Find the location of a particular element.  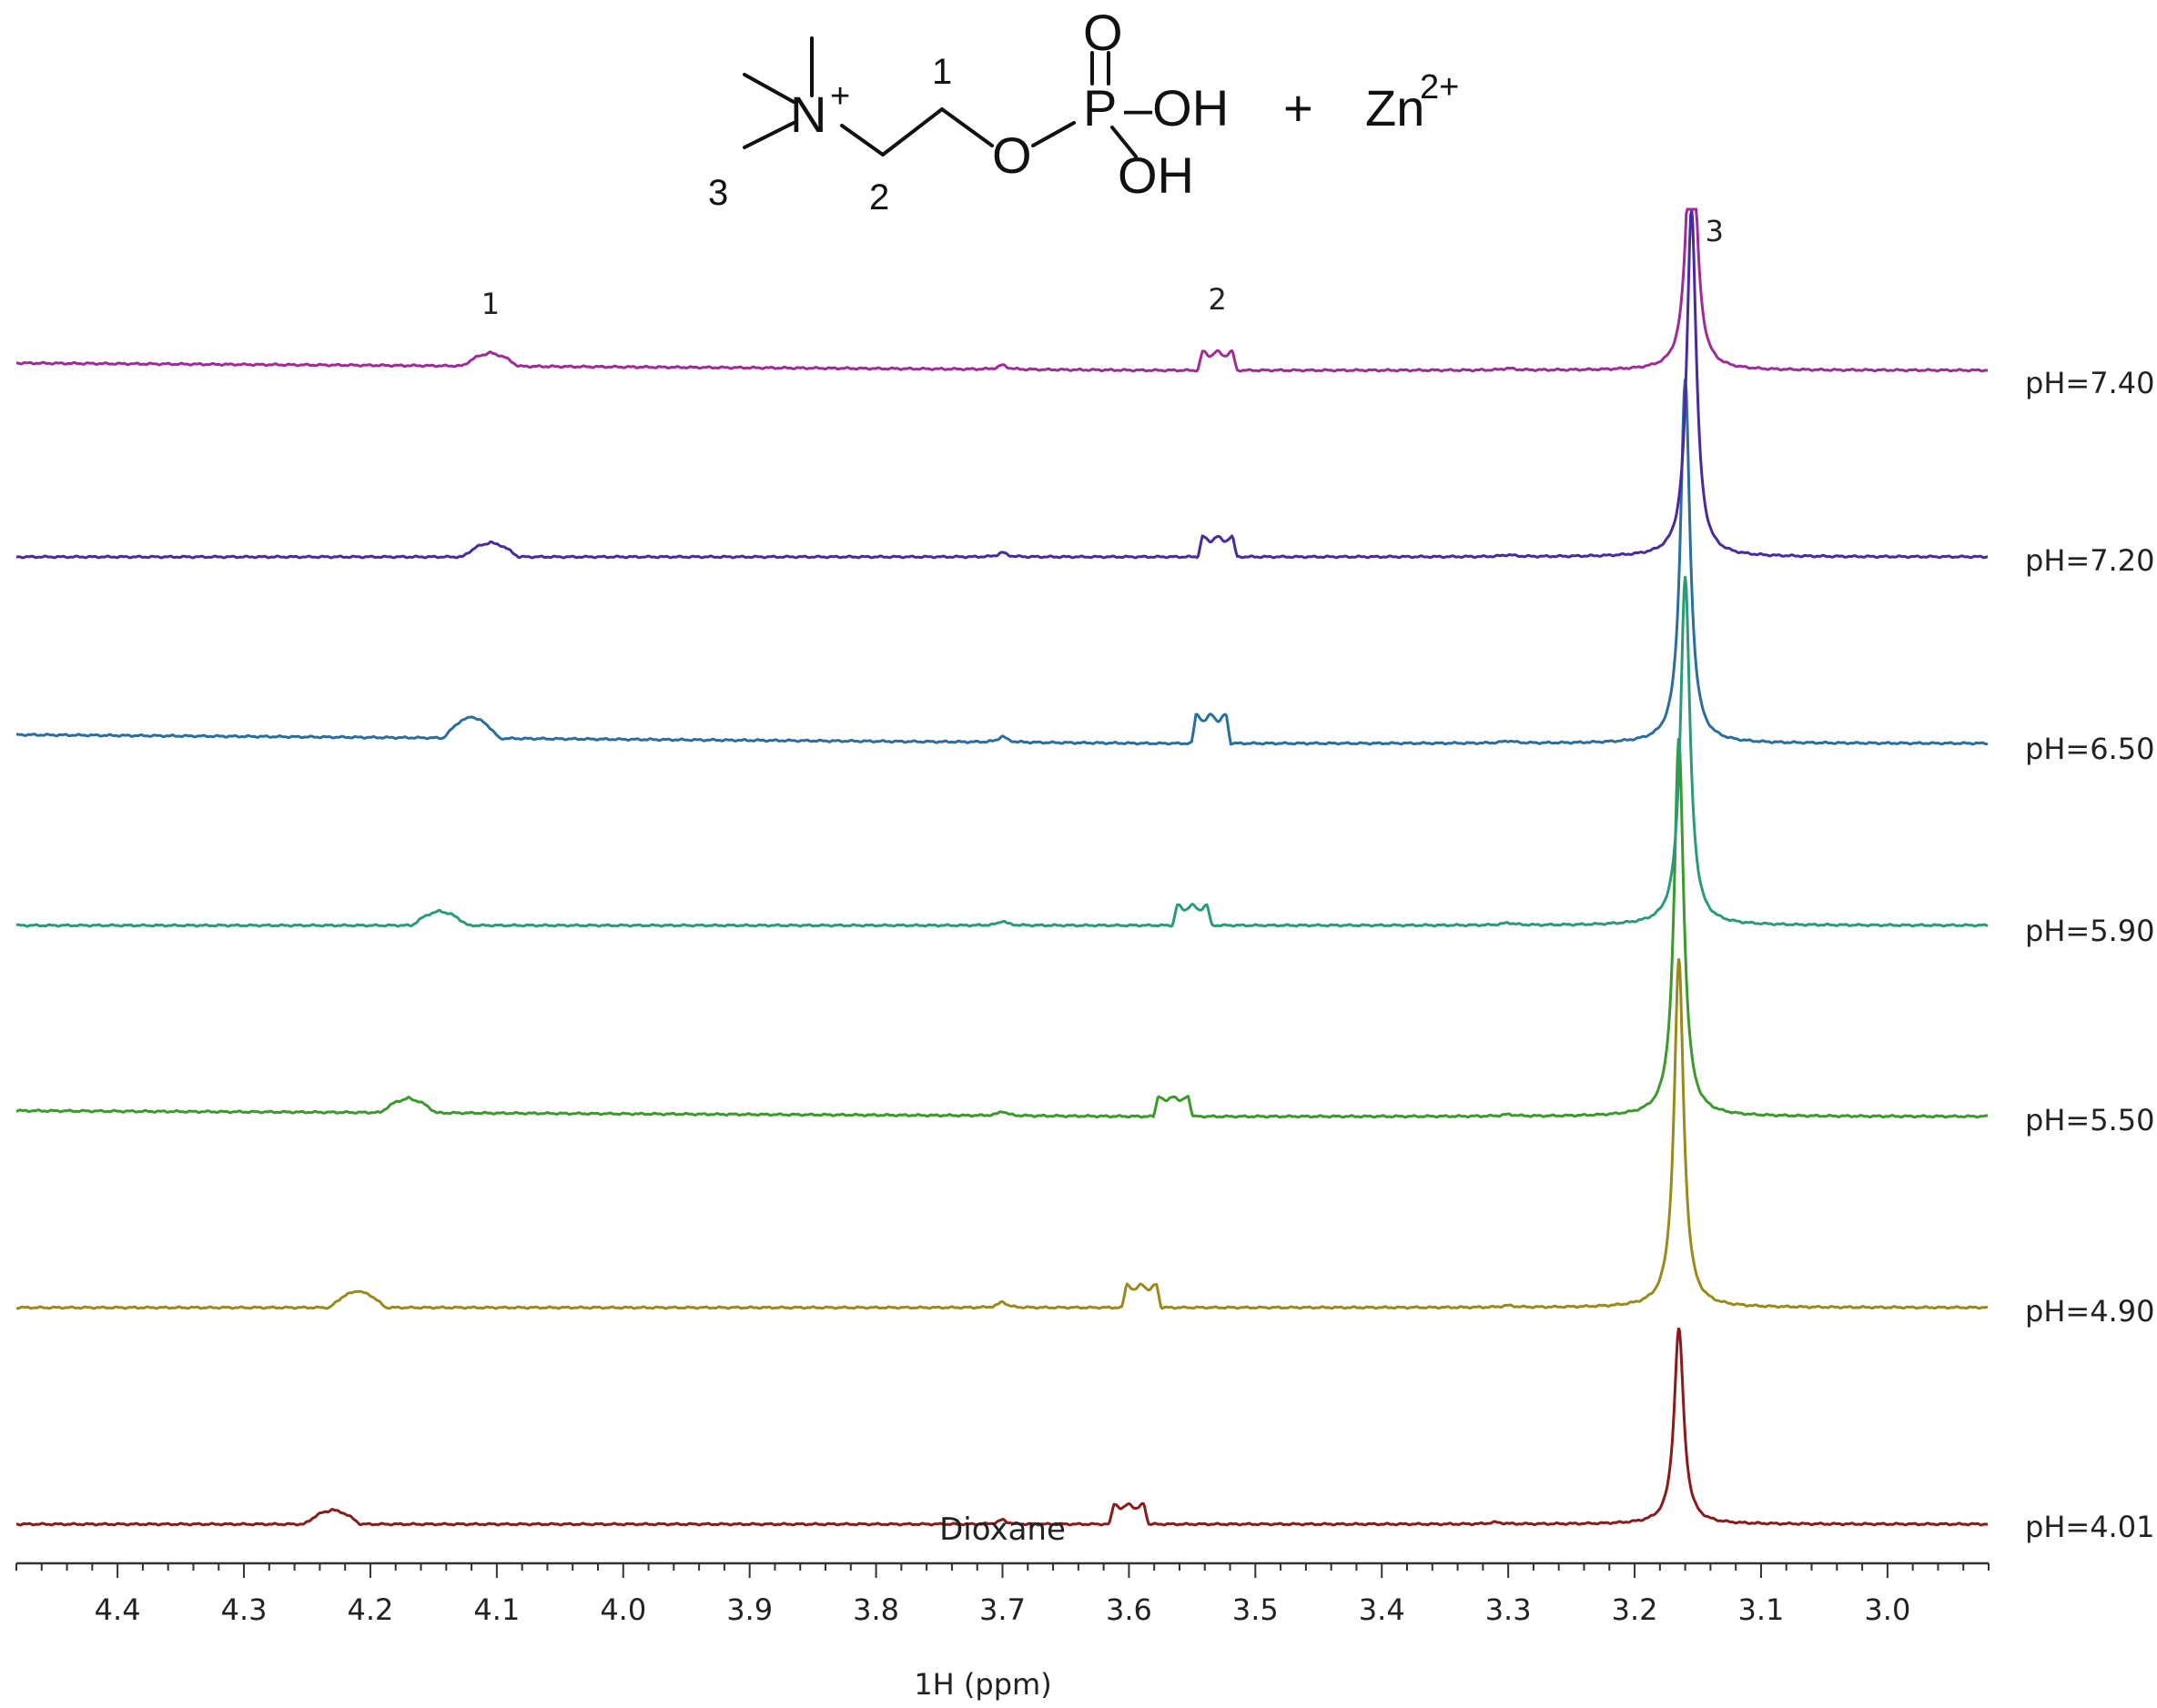

chemical-structure is located at coordinates (940, 97).